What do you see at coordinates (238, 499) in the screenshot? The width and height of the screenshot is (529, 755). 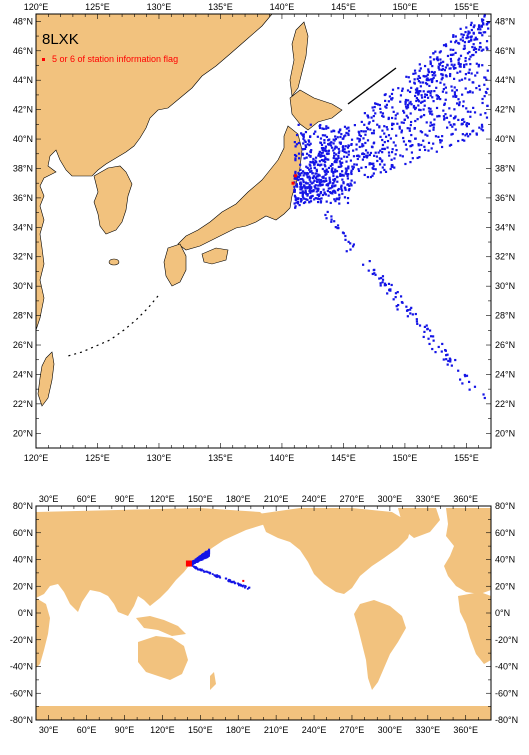 I see `lon-label-top: 180°E` at bounding box center [238, 499].